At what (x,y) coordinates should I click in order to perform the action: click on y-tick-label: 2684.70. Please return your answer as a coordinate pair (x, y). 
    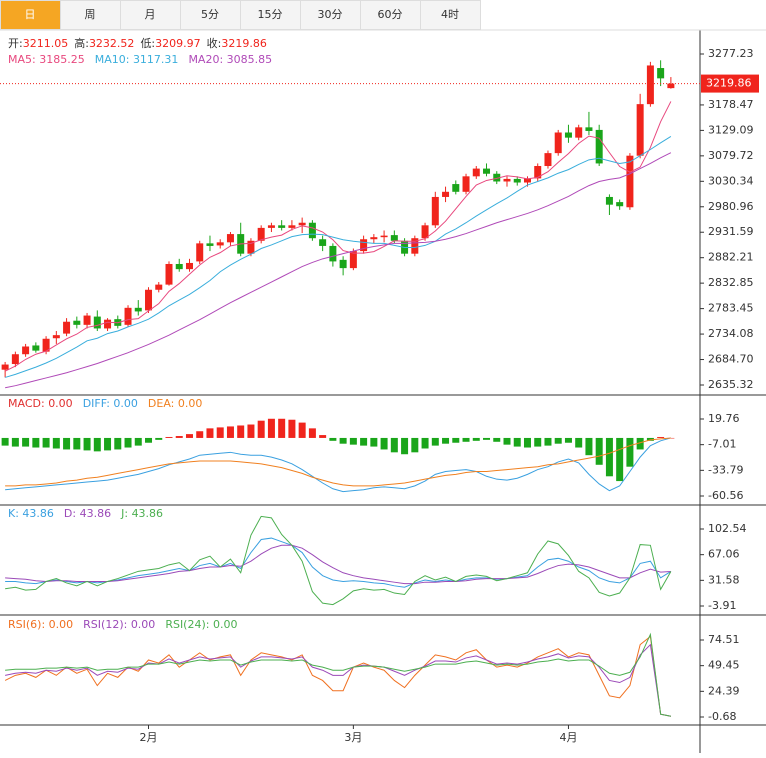
    Looking at the image, I should click on (731, 359).